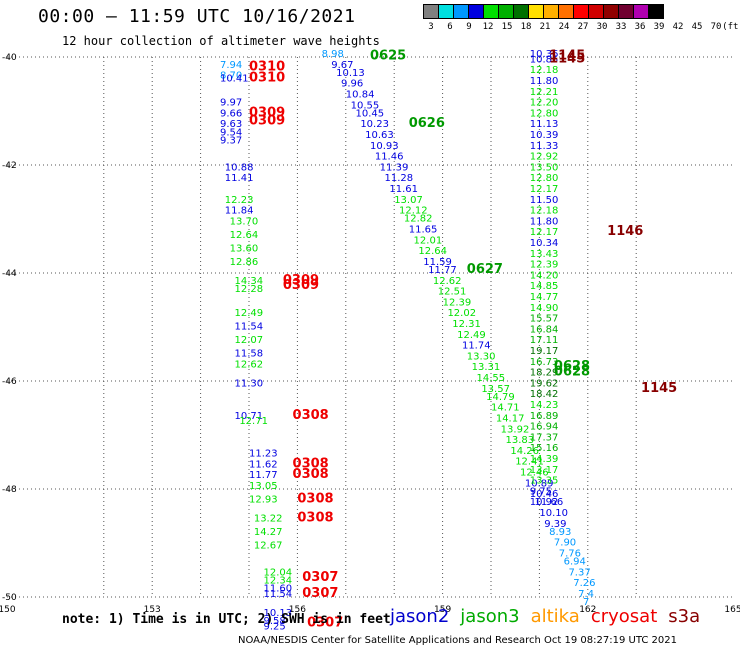  Describe the element at coordinates (544, 54) in the screenshot. I see `swh-value-label: 10.36` at that location.